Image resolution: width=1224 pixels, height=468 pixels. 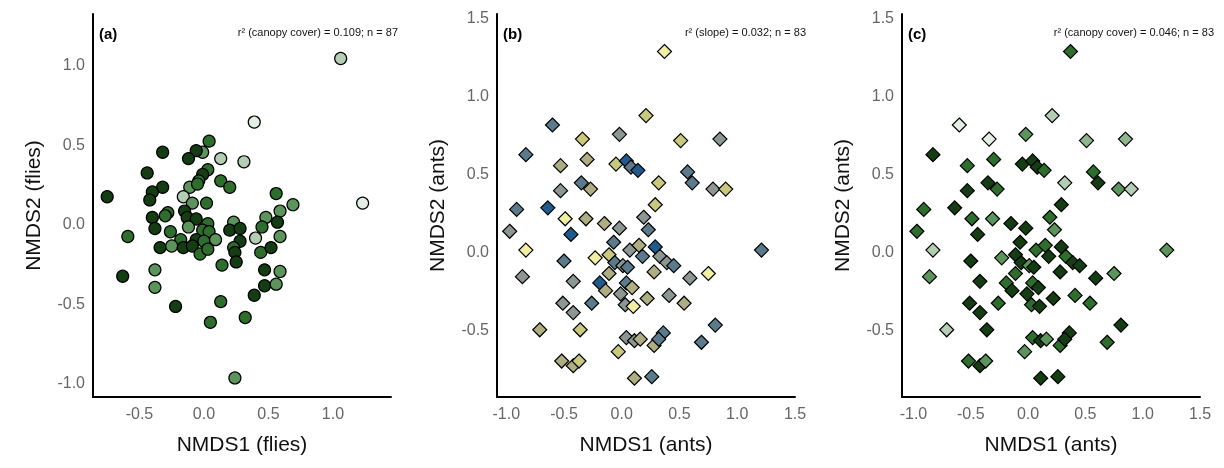 I want to click on annotation: (a), so click(x=108, y=33).